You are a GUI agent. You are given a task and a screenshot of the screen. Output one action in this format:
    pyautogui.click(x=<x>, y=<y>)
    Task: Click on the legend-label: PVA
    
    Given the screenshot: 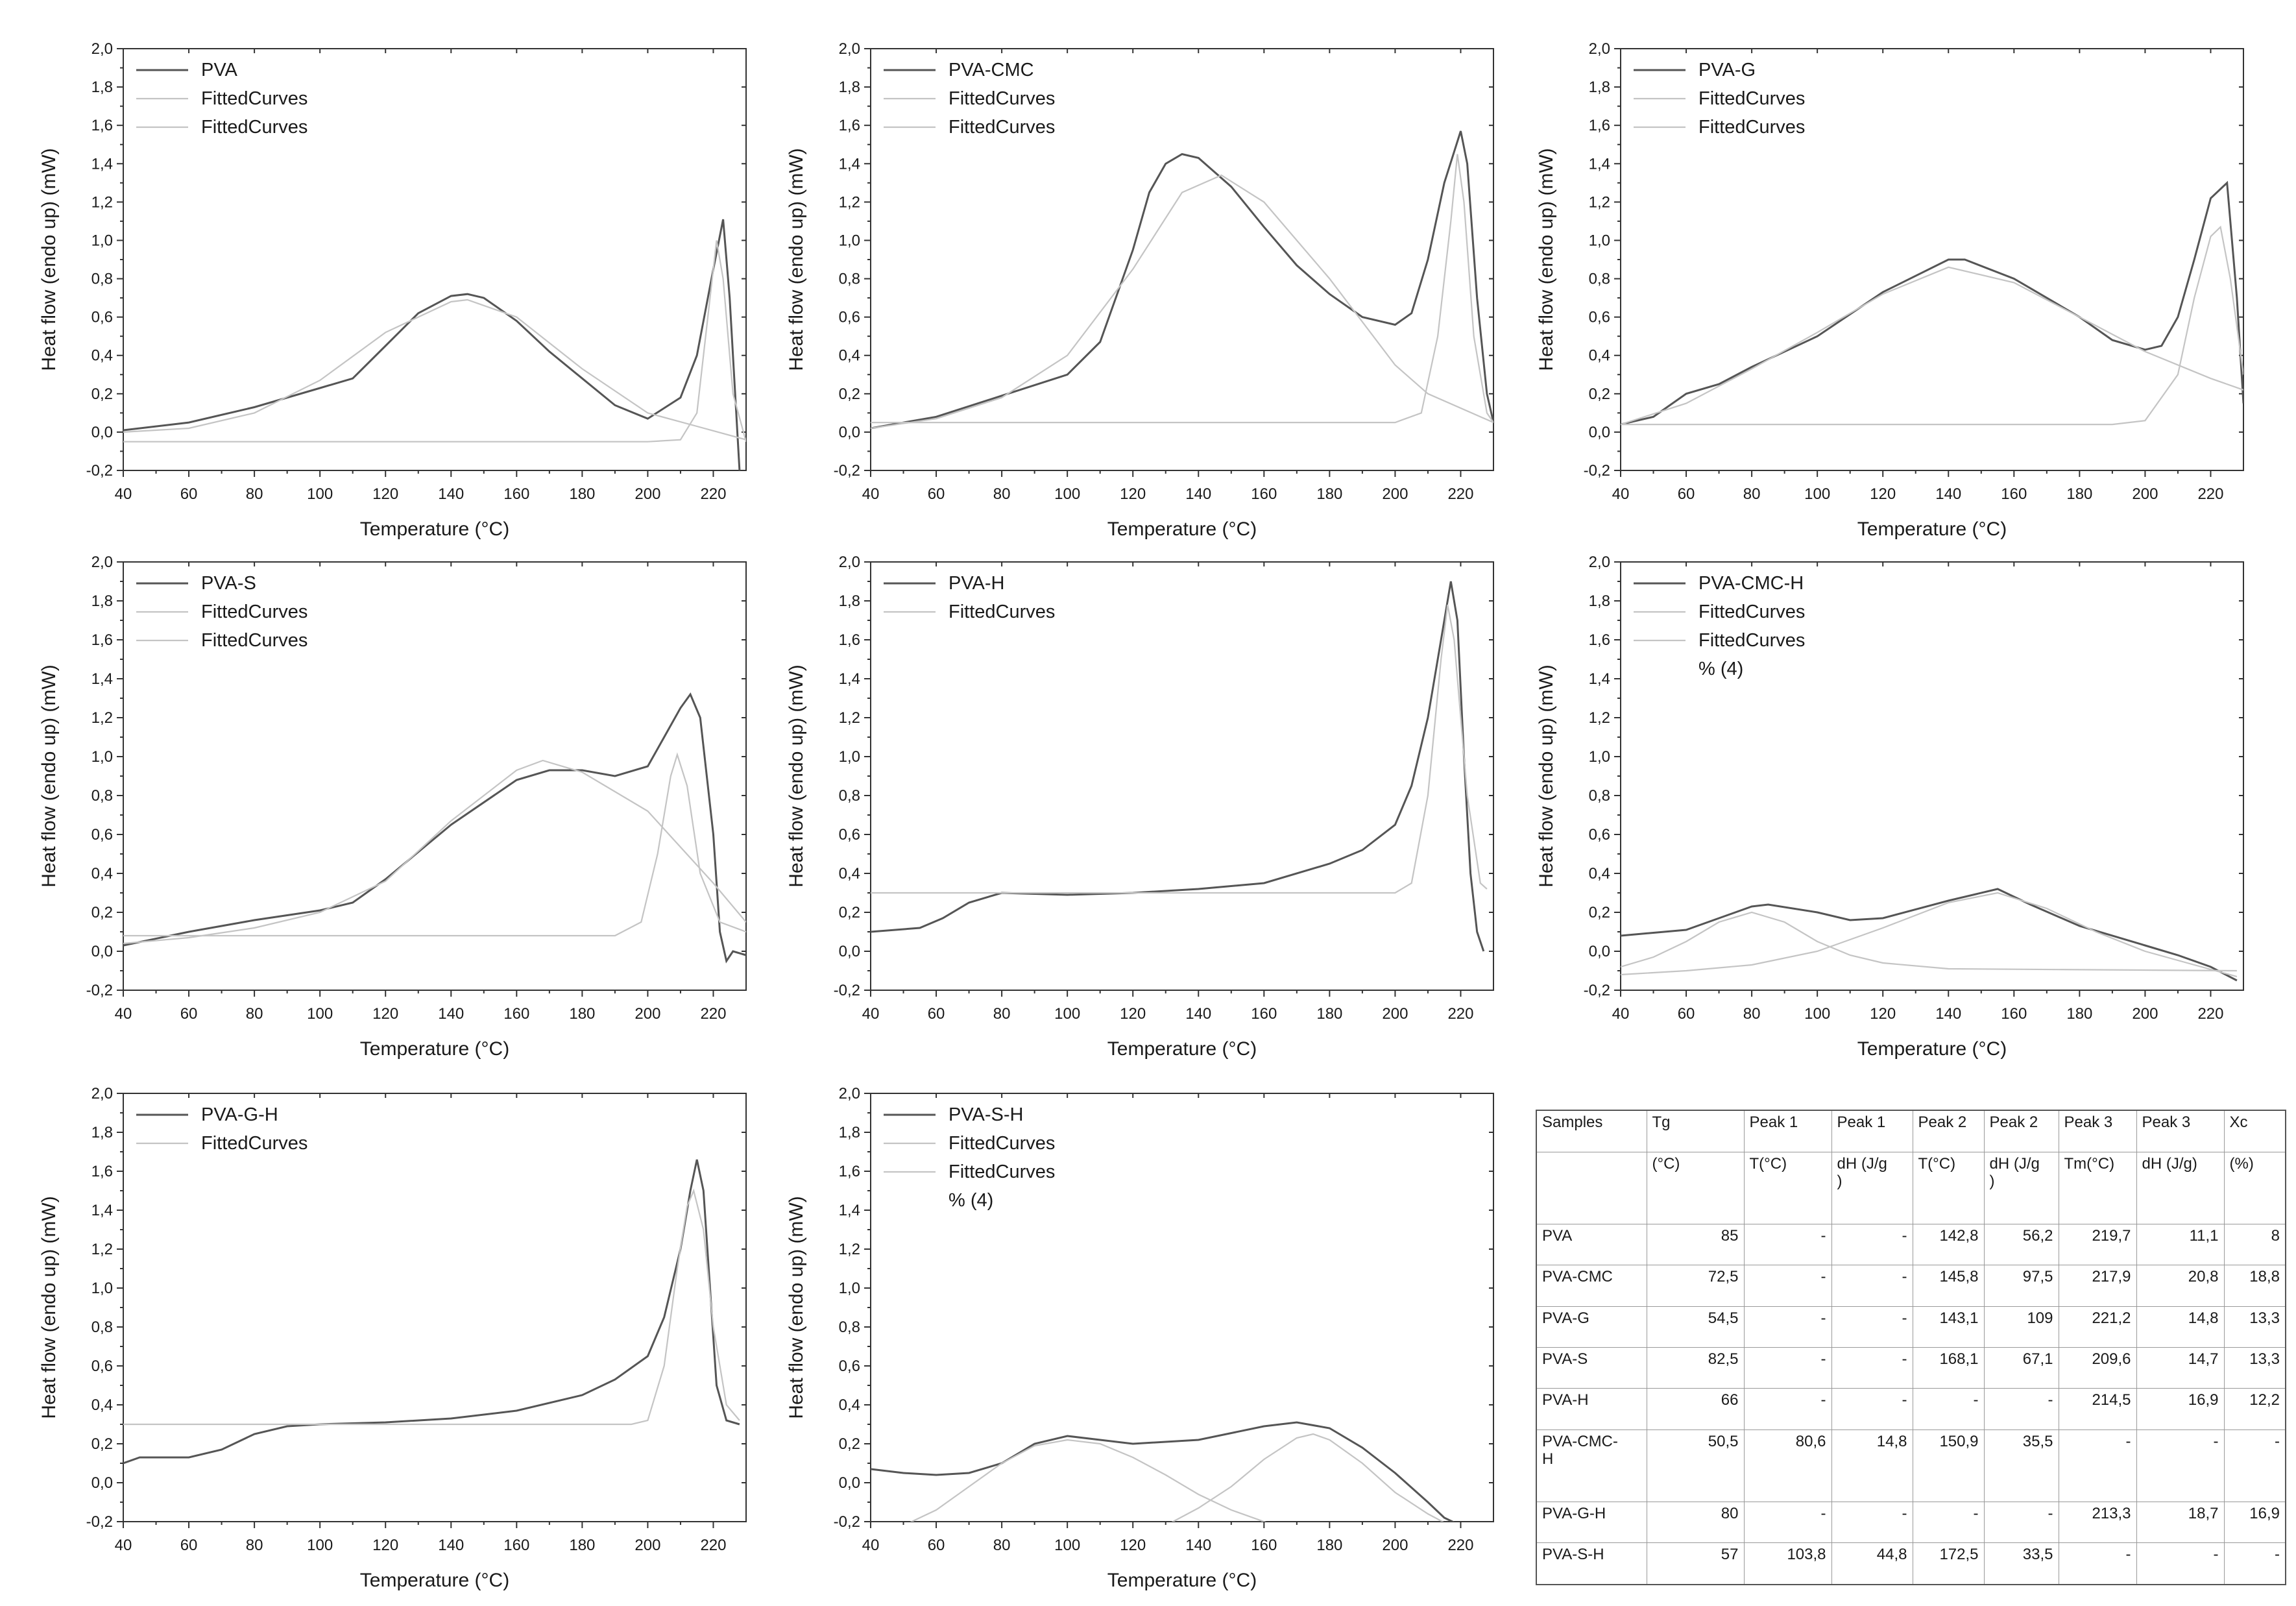 What is the action you would take?
    pyautogui.click(x=220, y=70)
    